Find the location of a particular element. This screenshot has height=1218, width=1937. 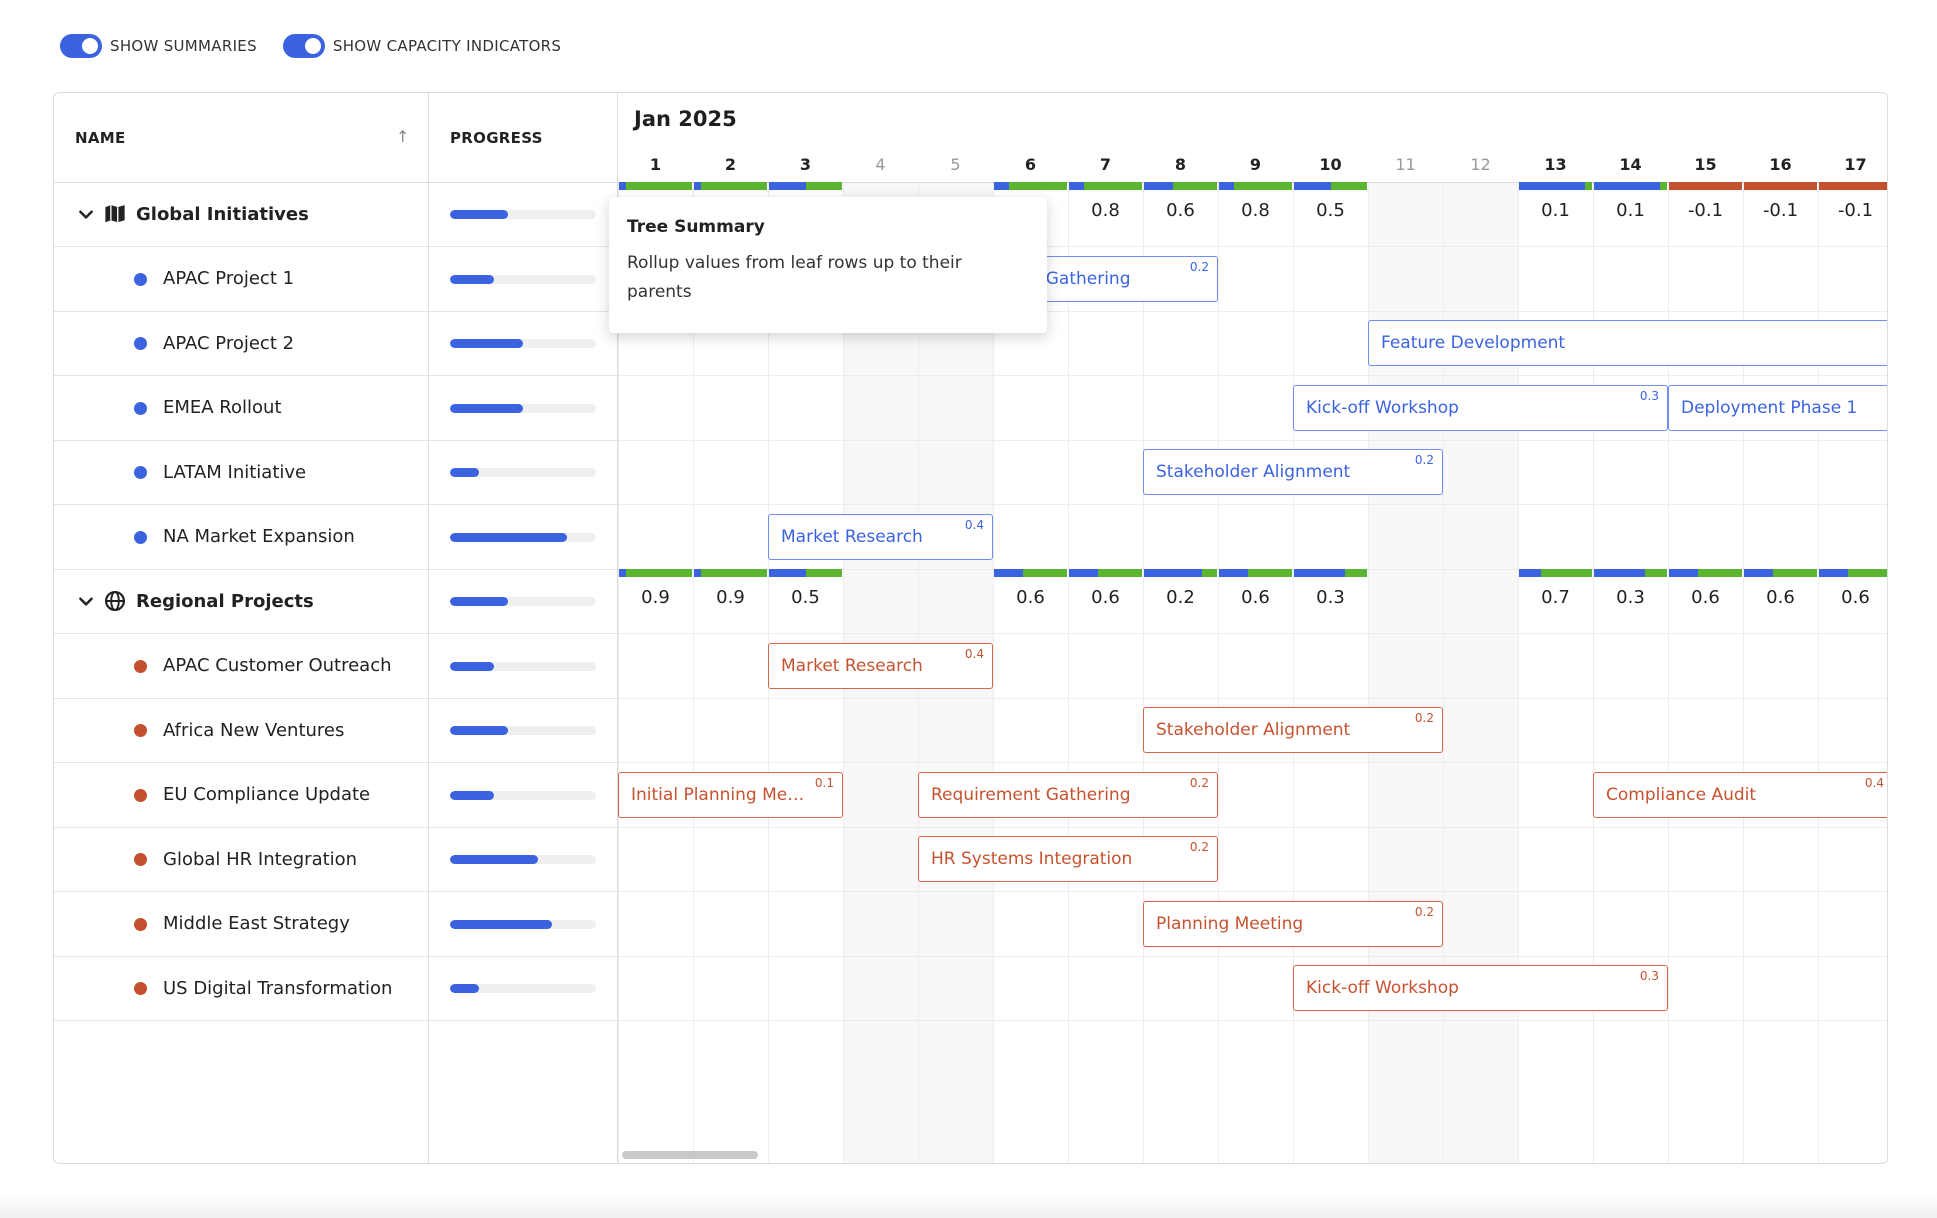

task-value: 0.1 is located at coordinates (824, 782).